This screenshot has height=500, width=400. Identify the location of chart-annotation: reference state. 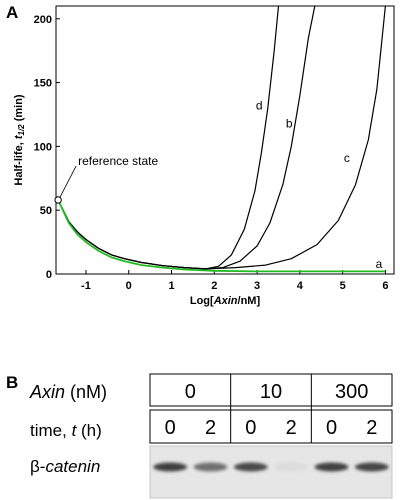
(106, 179).